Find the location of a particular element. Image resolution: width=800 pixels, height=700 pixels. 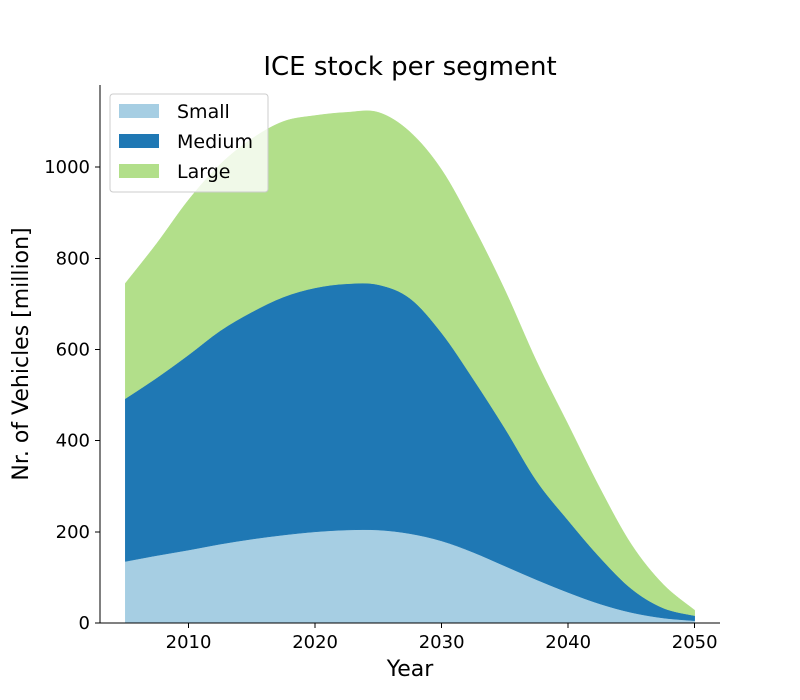

x-tick-label: 2050 is located at coordinates (695, 642).